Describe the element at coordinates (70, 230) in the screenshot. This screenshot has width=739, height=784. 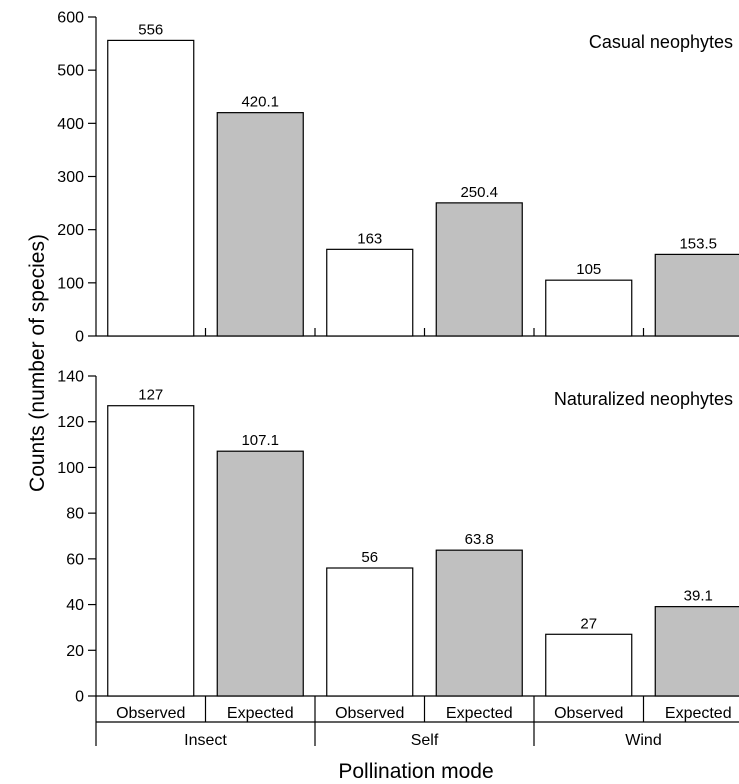
I see `y-tick-label-casual: 200` at that location.